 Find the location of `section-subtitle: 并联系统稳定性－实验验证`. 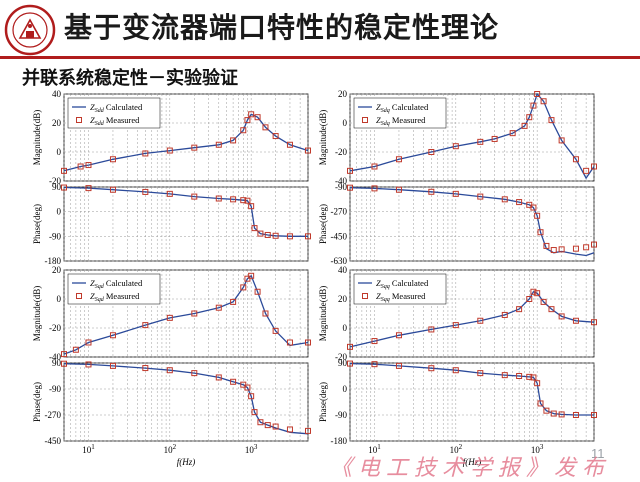

section-subtitle: 并联系统稳定性－实验验证 is located at coordinates (130, 78).